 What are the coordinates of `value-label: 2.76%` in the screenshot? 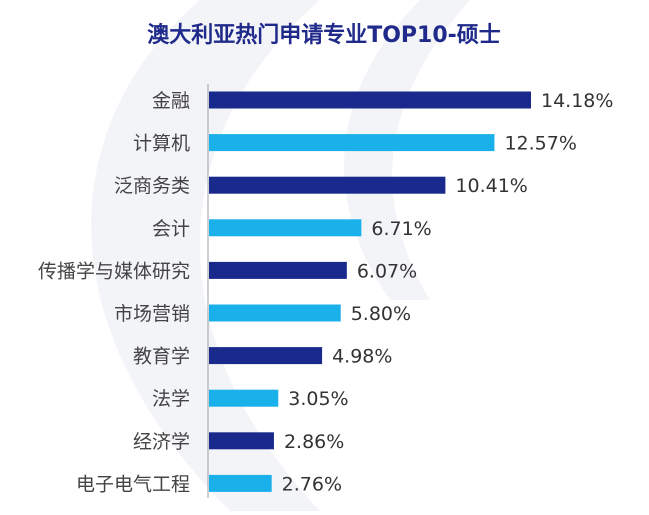 It's located at (312, 484).